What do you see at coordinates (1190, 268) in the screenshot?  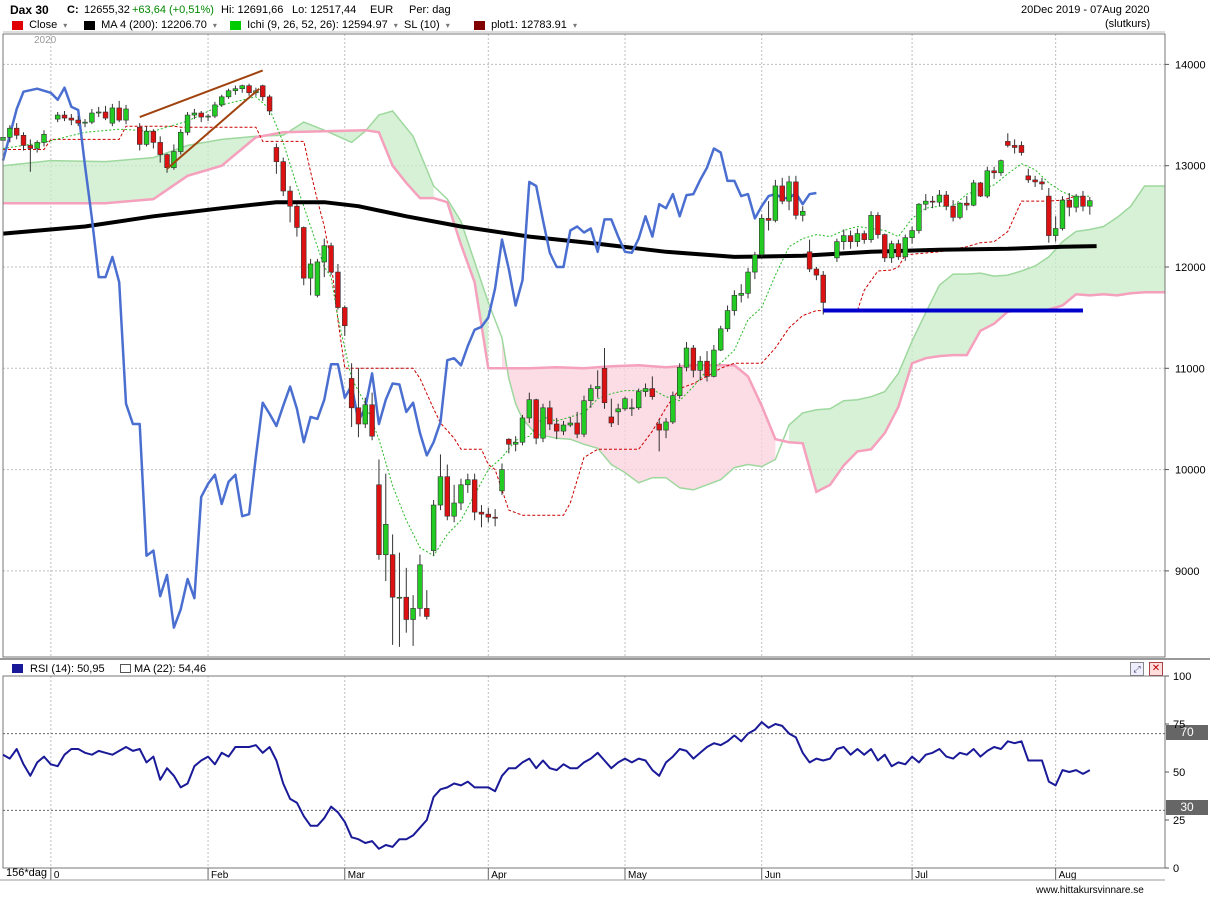 I see `price-tick-label: 12000` at bounding box center [1190, 268].